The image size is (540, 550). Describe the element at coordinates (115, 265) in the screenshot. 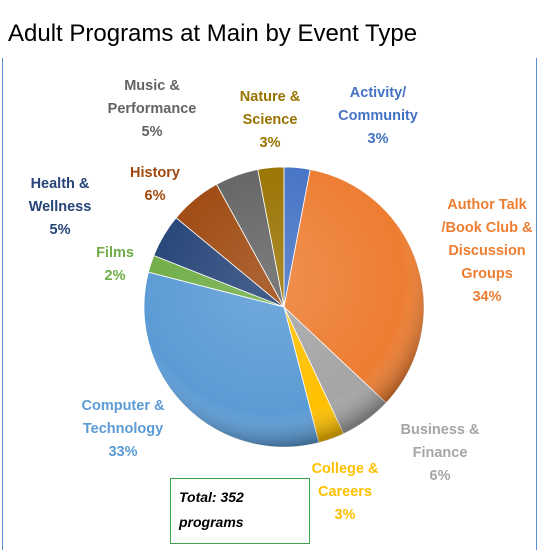

I see `slice-label: Films 2%` at that location.